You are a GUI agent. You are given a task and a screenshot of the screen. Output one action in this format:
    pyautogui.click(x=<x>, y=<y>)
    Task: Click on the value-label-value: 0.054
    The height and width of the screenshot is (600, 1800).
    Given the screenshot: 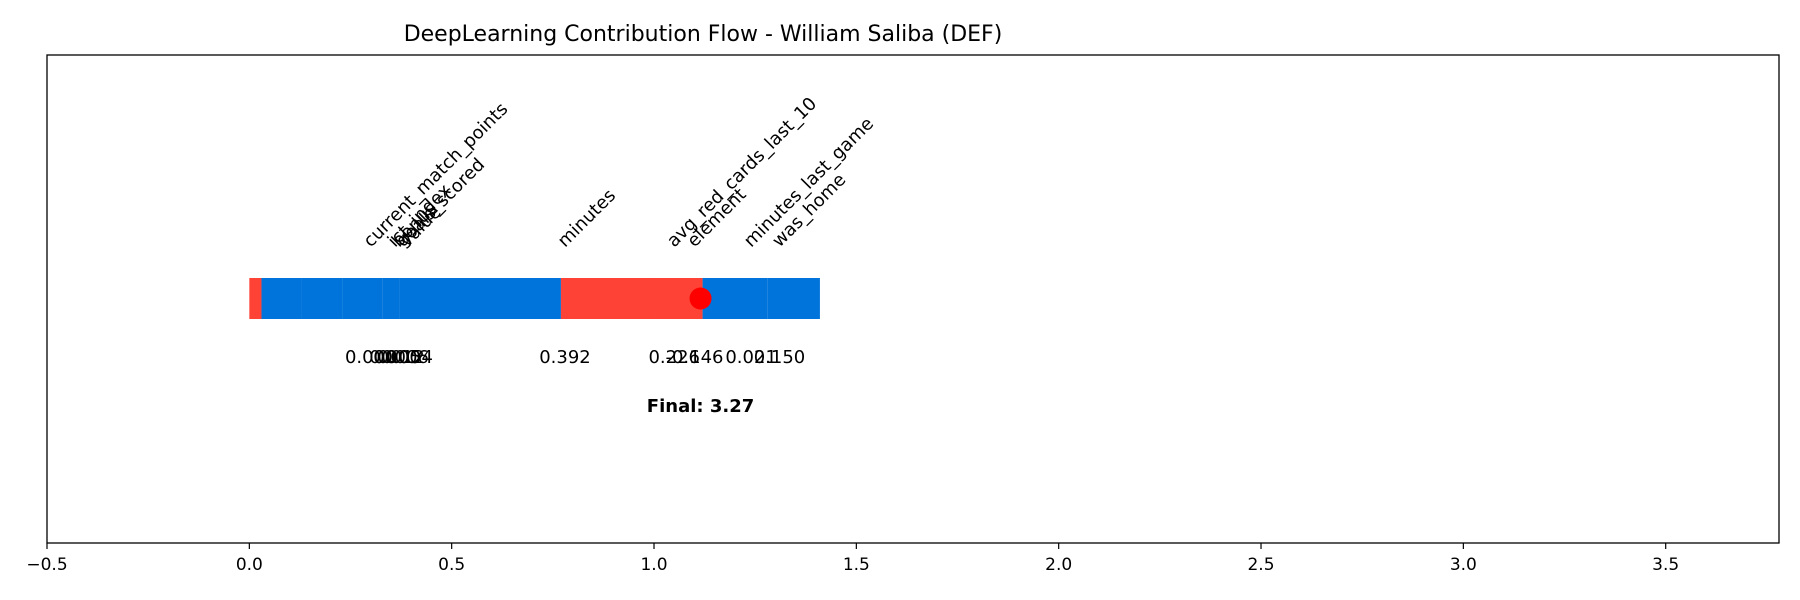 What is the action you would take?
    pyautogui.click(x=407, y=357)
    